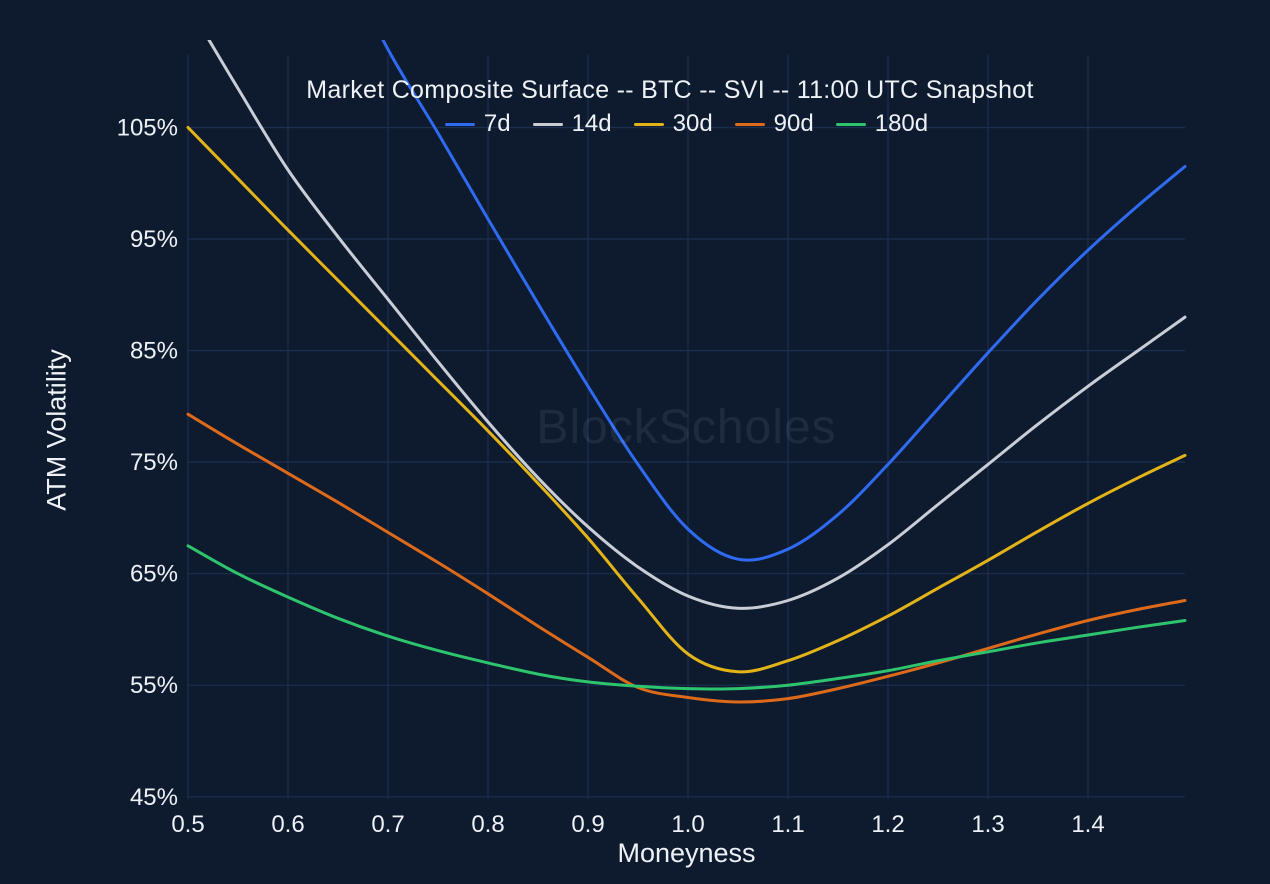 The image size is (1270, 884). Describe the element at coordinates (147, 128) in the screenshot. I see `y-tick-label: 105%` at that location.